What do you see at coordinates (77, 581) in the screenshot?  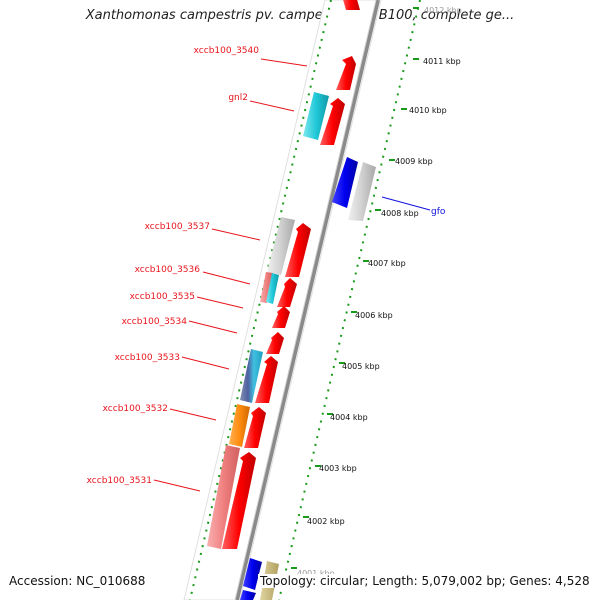 I see `accession-label: Accession: NC_010688` at bounding box center [77, 581].